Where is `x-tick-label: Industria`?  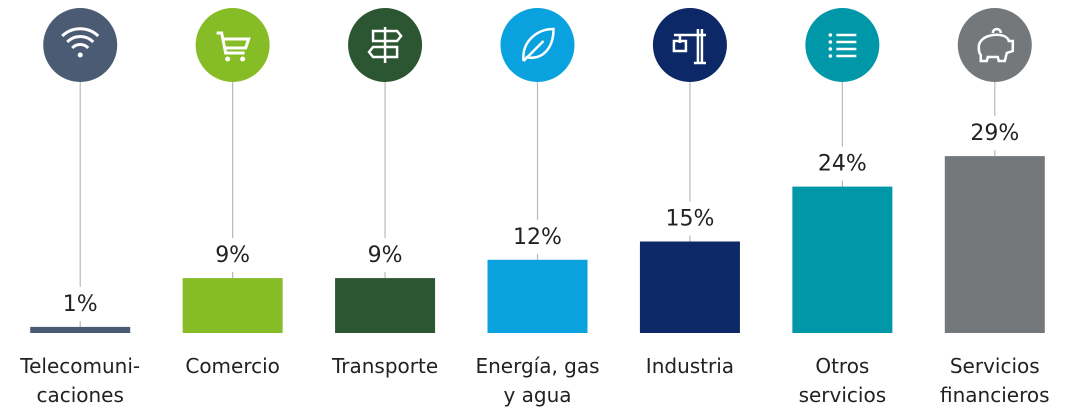
x-tick-label: Industria is located at coordinates (690, 366).